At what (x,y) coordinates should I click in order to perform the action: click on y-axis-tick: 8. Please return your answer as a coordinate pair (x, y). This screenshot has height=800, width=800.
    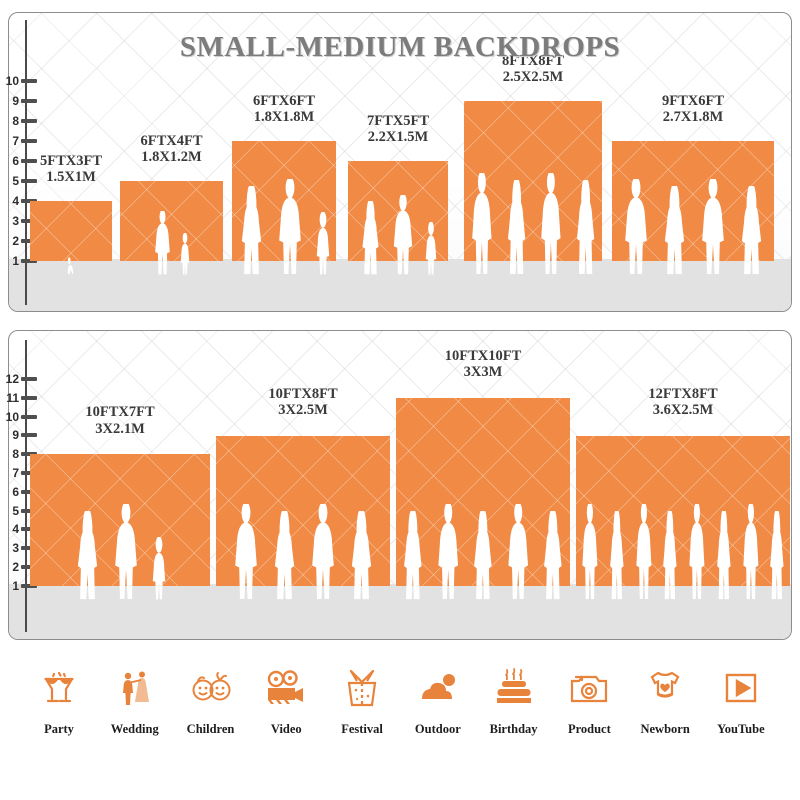
    Looking at the image, I should click on (19, 454).